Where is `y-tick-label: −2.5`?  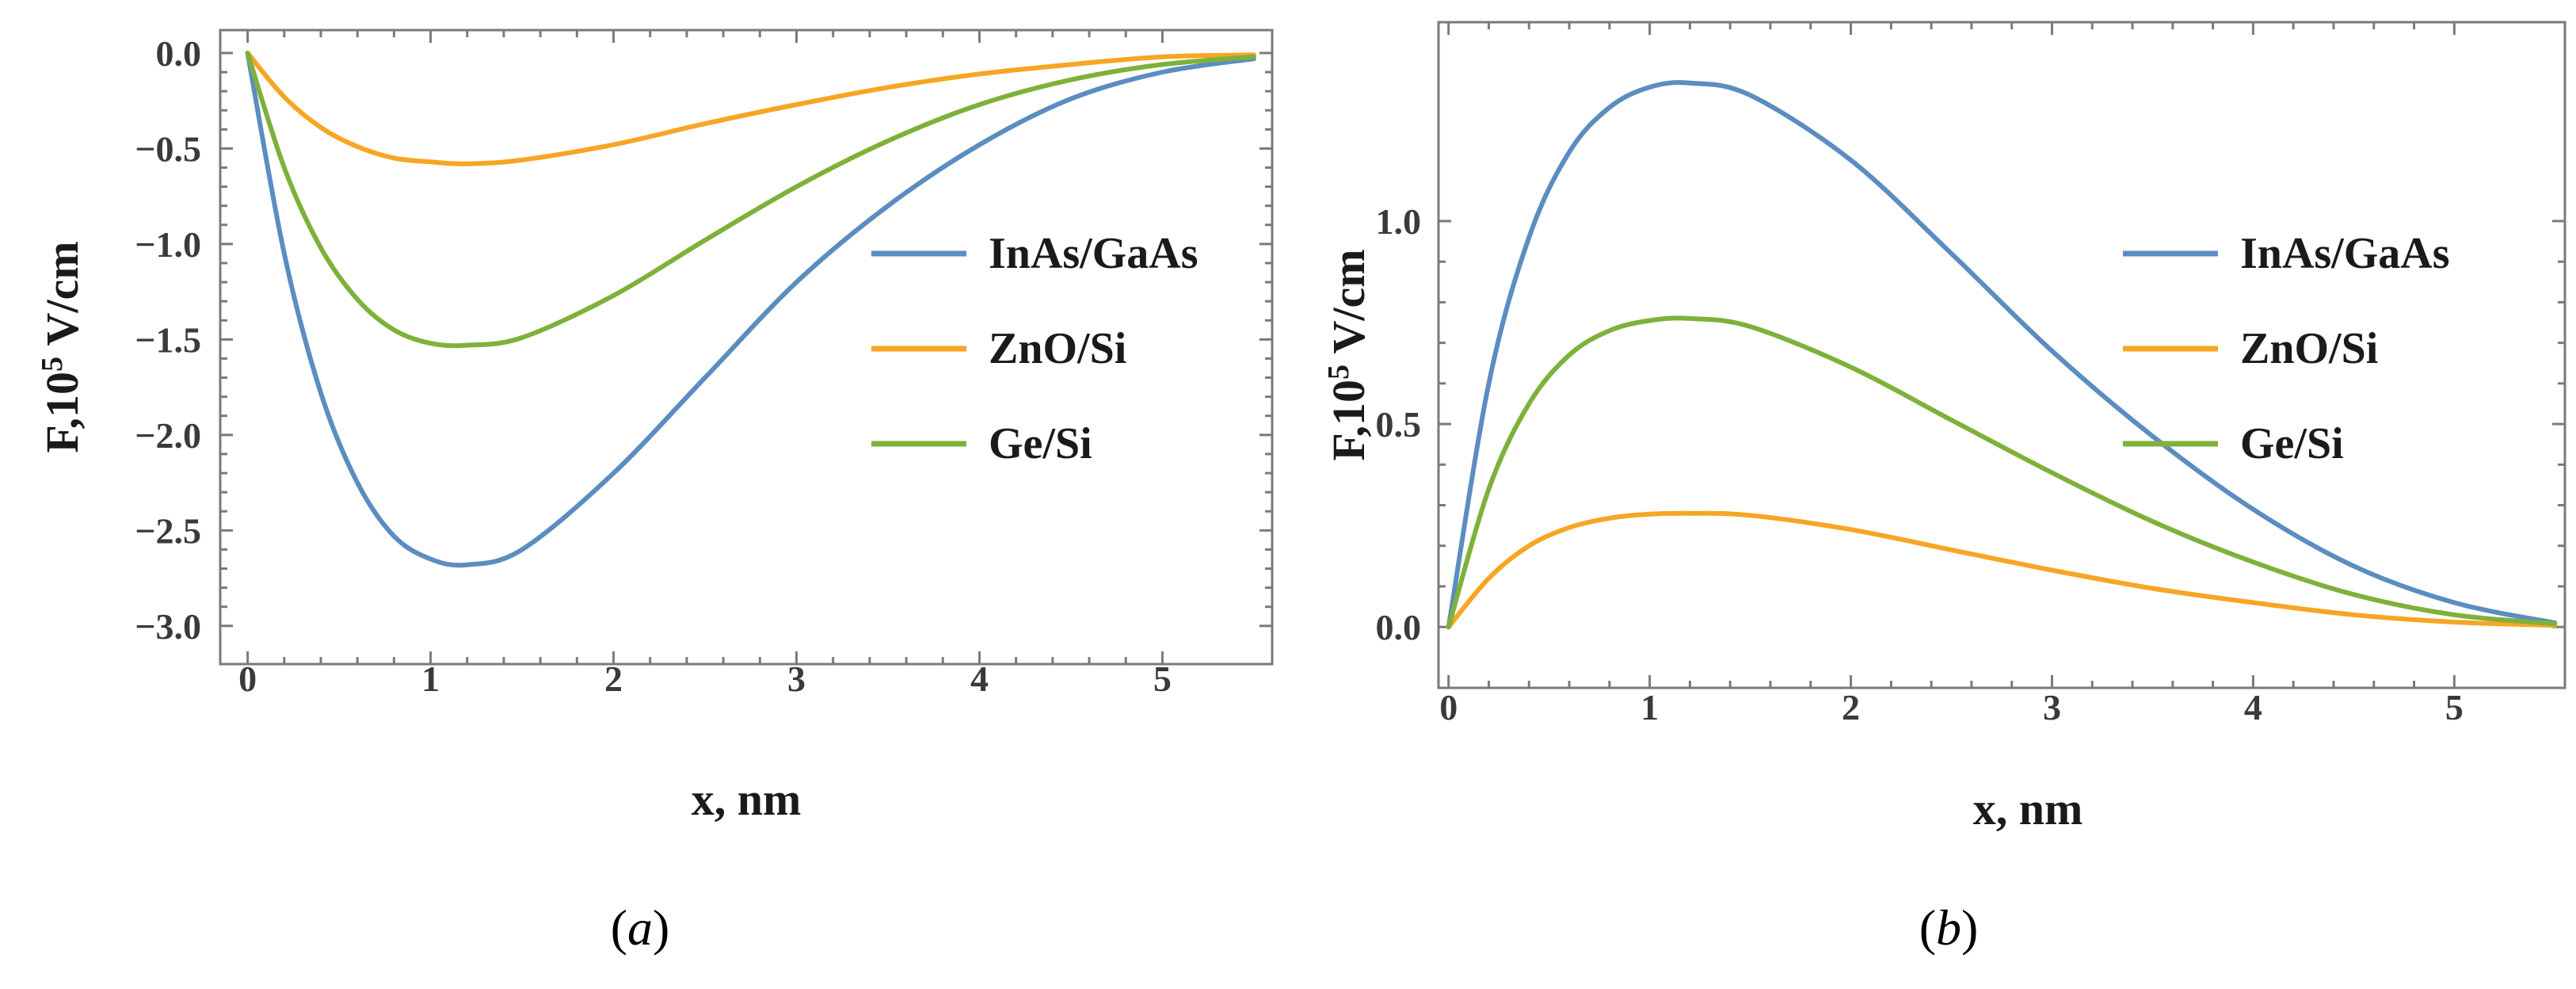 y-tick-label: −2.5 is located at coordinates (168, 530).